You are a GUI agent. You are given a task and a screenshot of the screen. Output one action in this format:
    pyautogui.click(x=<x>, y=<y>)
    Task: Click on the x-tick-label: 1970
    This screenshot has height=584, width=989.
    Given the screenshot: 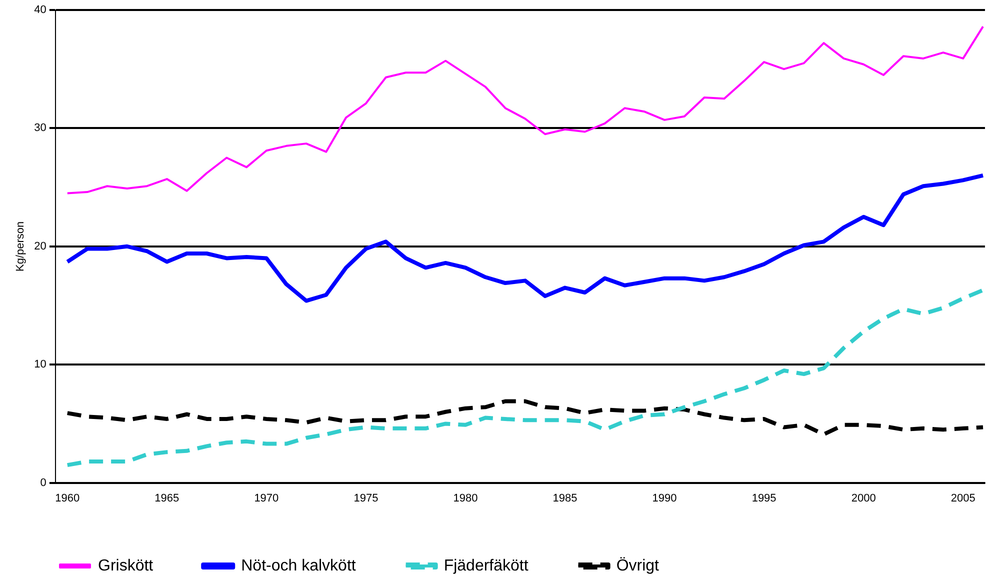 What is the action you would take?
    pyautogui.click(x=266, y=498)
    